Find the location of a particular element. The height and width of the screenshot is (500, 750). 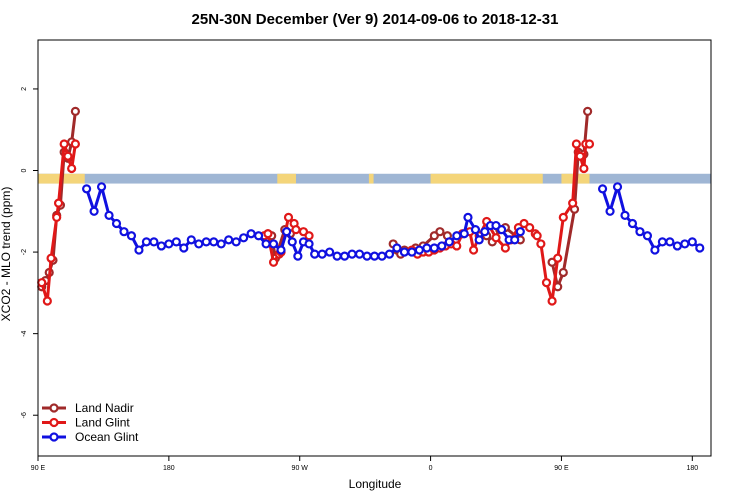

legend-label: Land Nadir is located at coordinates (104, 408).